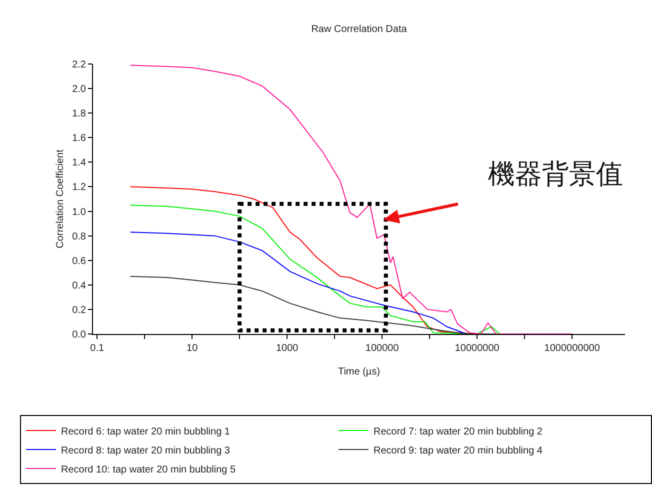 The image size is (652, 496). What do you see at coordinates (148, 470) in the screenshot?
I see `legend-label: Record 10: tap water 20 min bubbling 5` at bounding box center [148, 470].